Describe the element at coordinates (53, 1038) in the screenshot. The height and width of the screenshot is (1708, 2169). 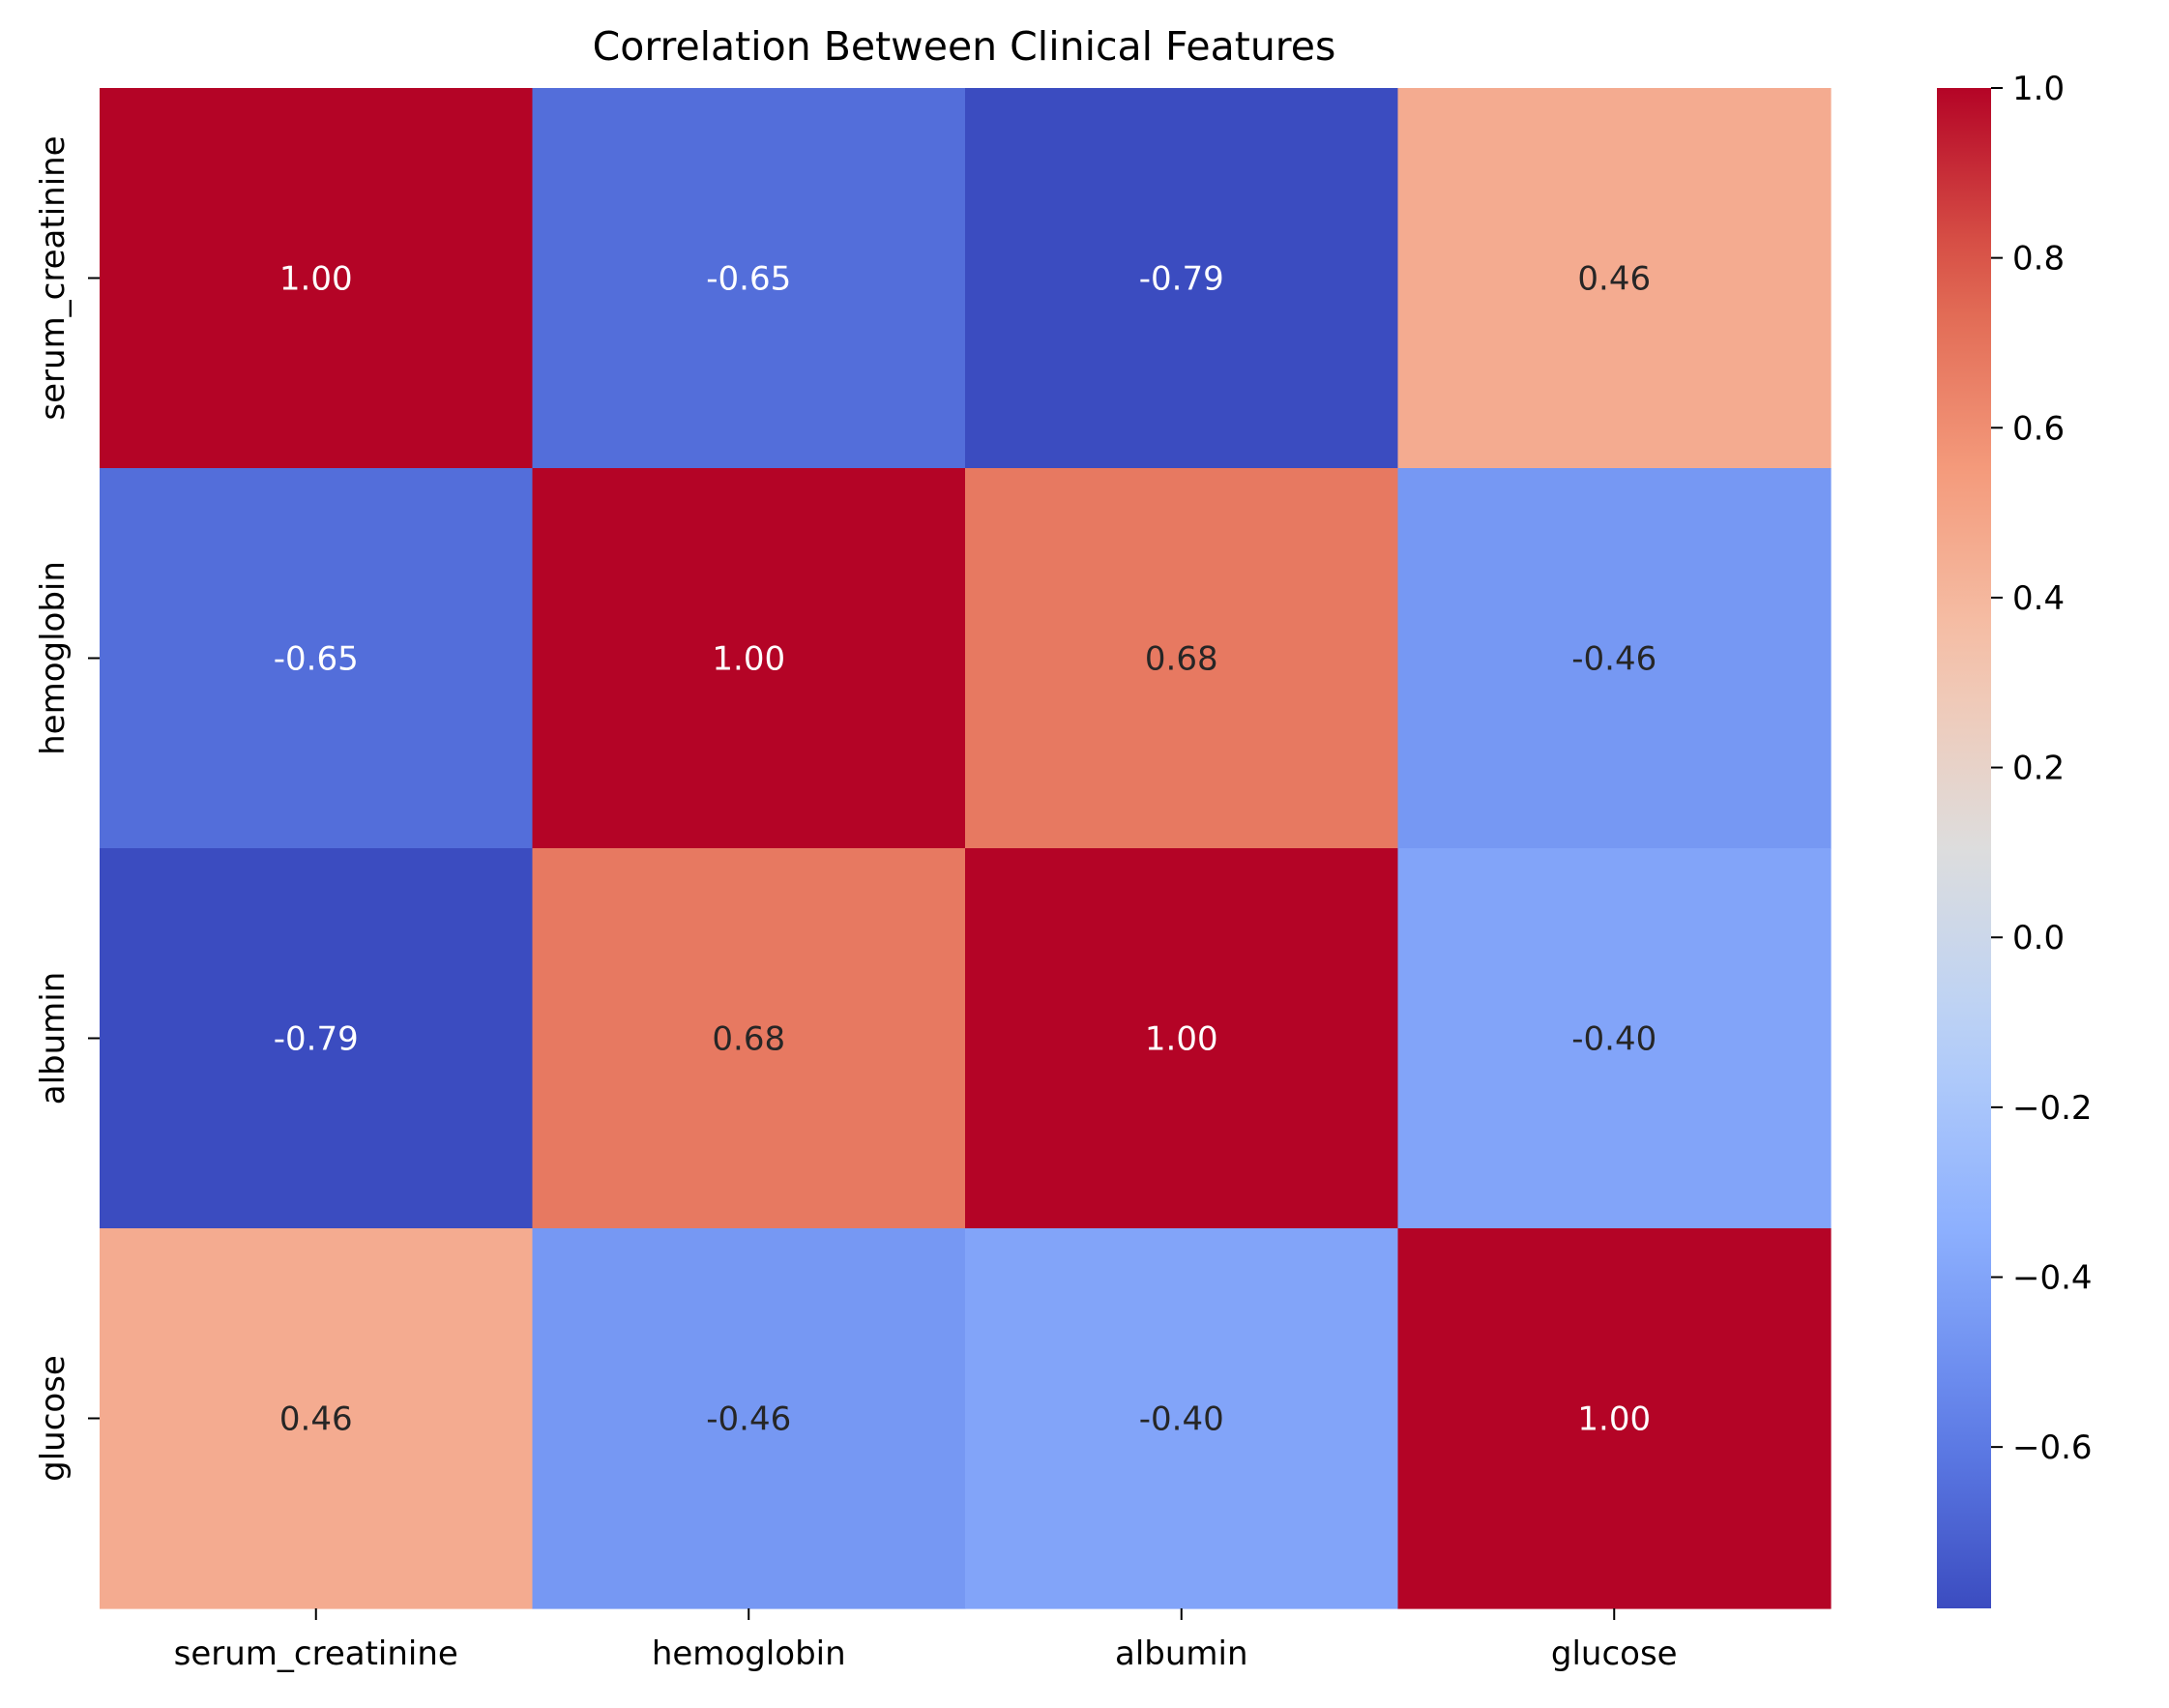
I see `y-tick-label: albumin` at that location.